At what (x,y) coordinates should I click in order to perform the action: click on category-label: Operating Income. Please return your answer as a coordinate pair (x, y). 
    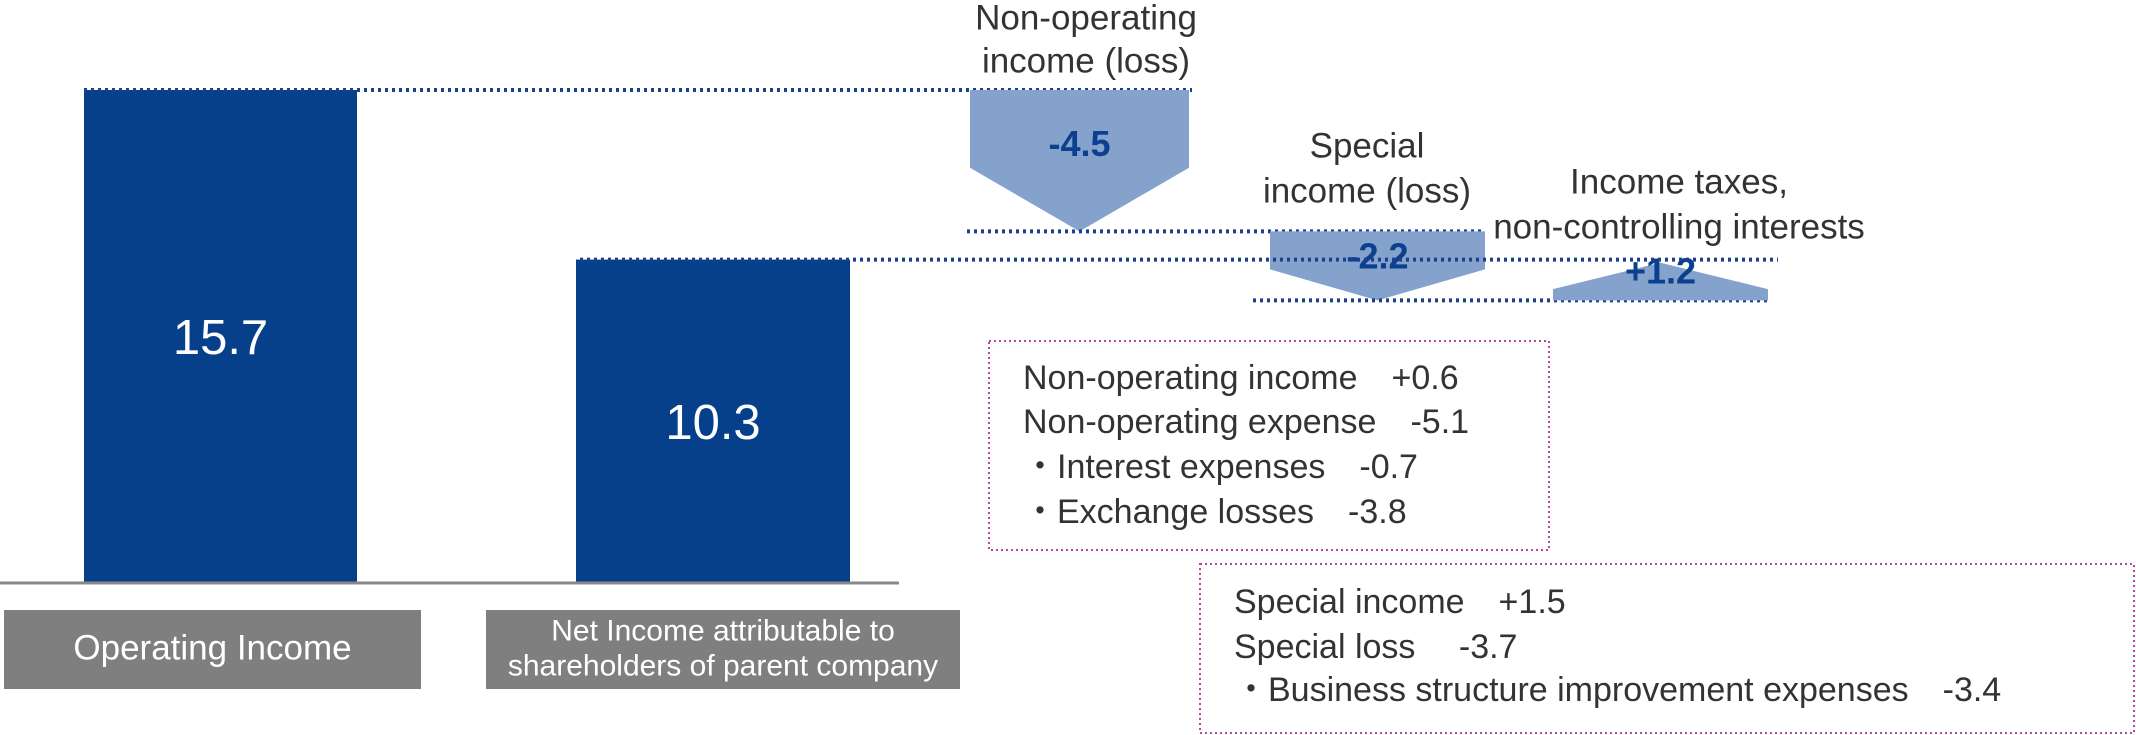
    Looking at the image, I should click on (212, 647).